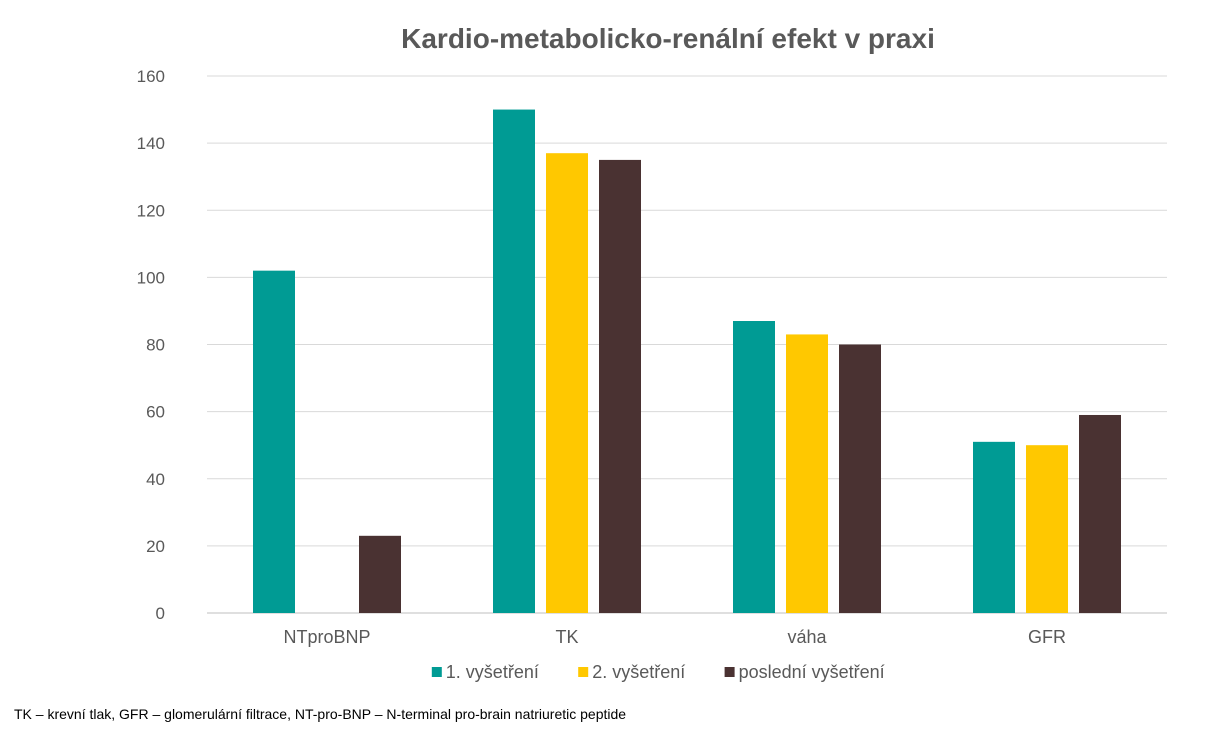 This screenshot has height=744, width=1216. What do you see at coordinates (674, 637) in the screenshot?
I see `x-axis-labels: NTproBNP TK váha GFR` at bounding box center [674, 637].